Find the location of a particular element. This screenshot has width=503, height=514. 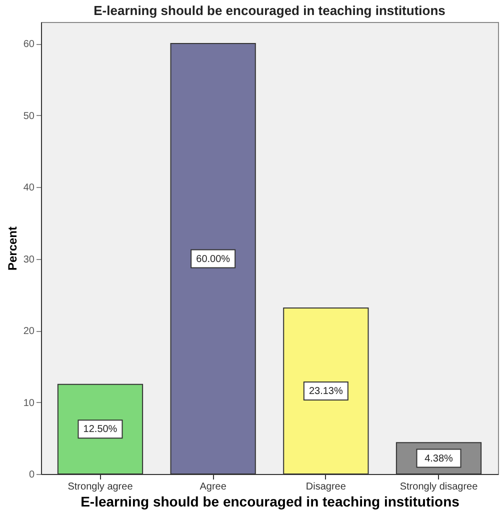

chart-title: E-learning should be encouraged in teaching institutions is located at coordinates (270, 10).